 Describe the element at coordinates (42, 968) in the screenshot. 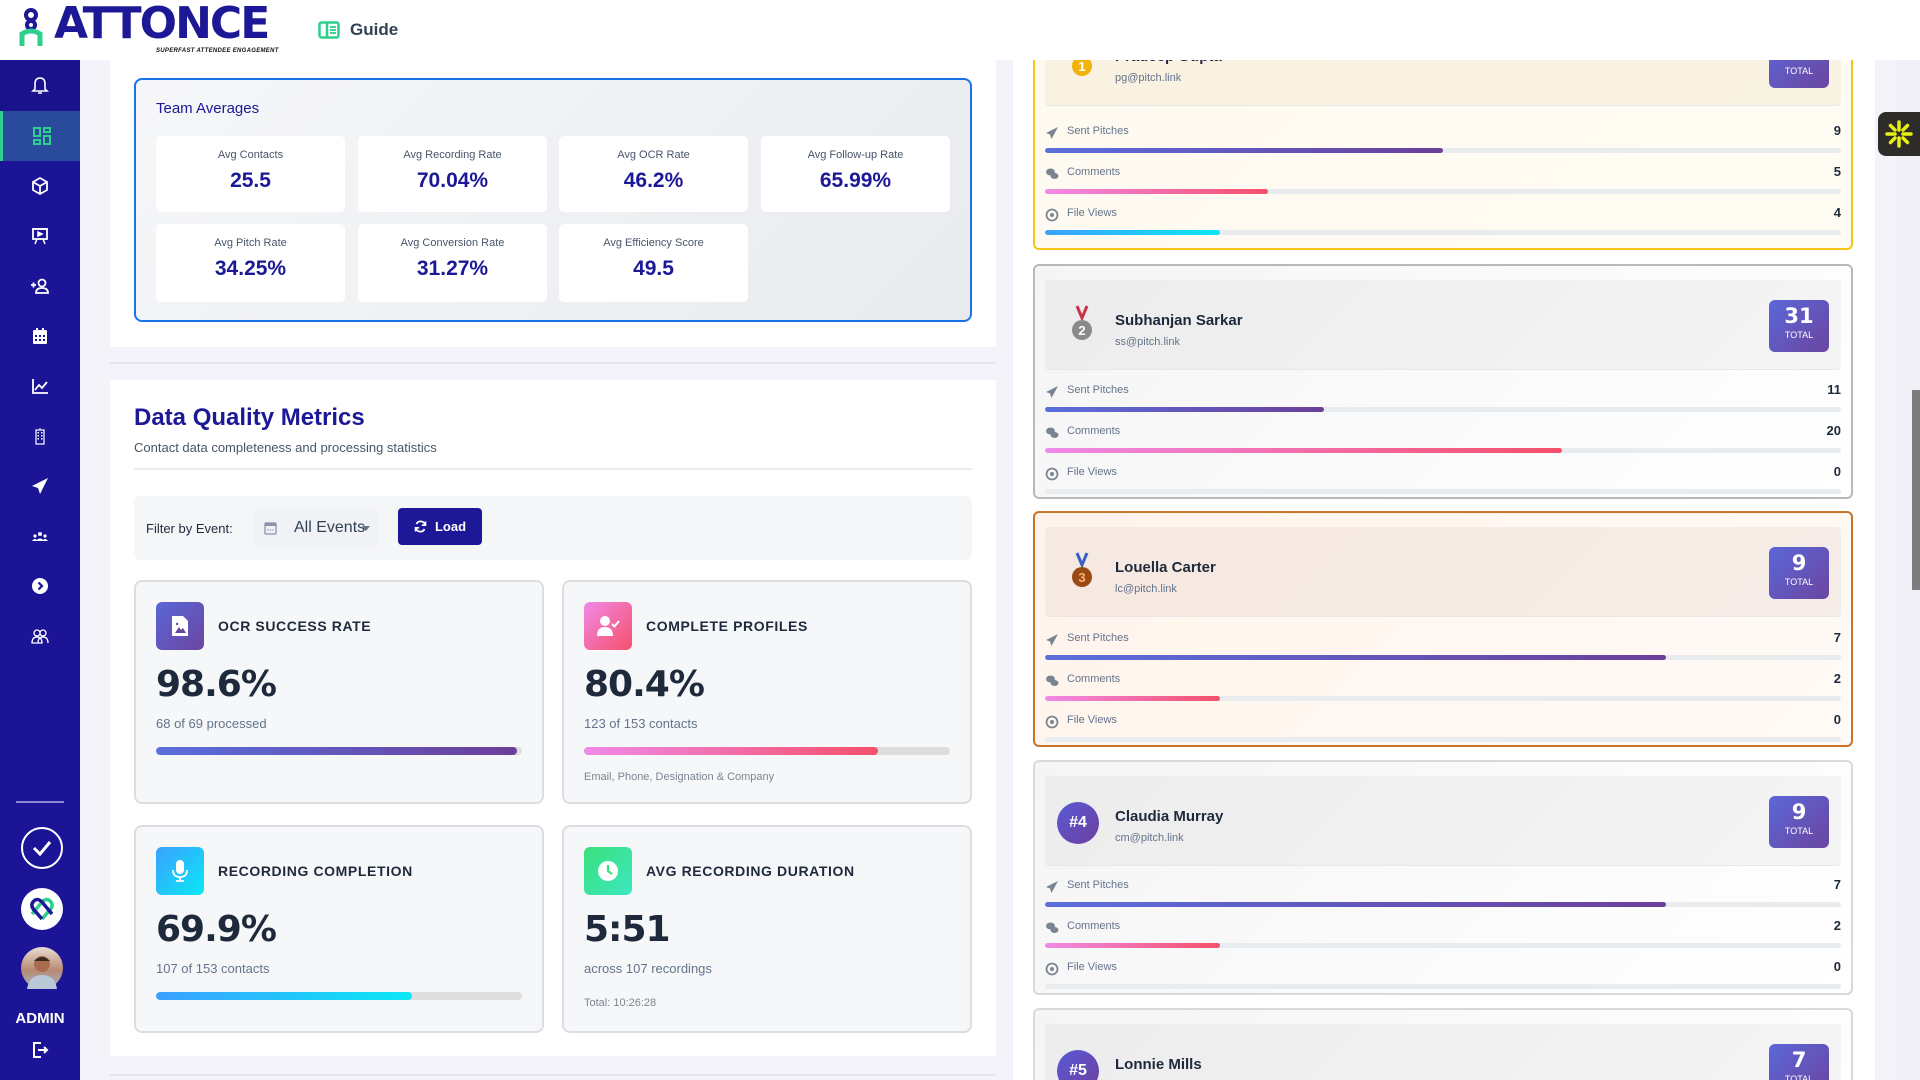

I see `user-avatar` at that location.